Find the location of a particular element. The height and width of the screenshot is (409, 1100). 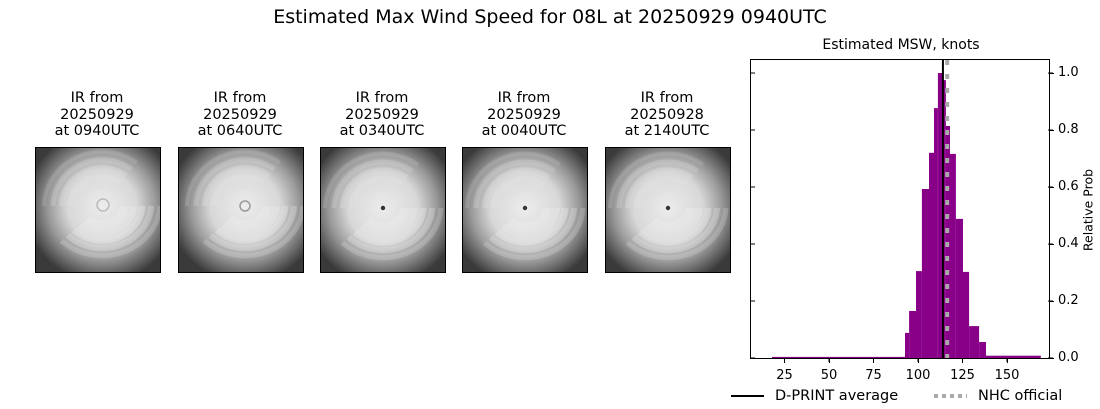

ir-panel-title: IR from 20250929 at 0040UTC is located at coordinates (524, 115).